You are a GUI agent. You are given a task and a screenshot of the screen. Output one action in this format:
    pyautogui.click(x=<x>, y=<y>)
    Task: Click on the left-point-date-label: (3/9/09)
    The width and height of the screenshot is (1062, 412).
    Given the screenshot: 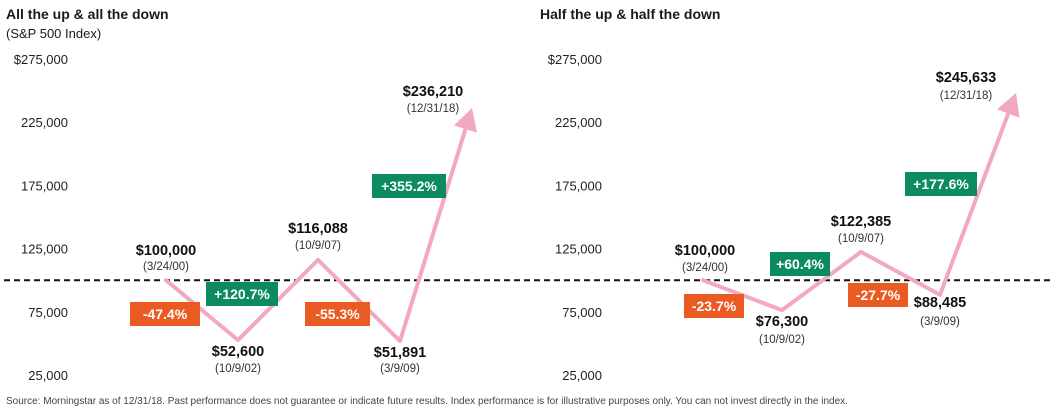 What is the action you would take?
    pyautogui.click(x=400, y=369)
    